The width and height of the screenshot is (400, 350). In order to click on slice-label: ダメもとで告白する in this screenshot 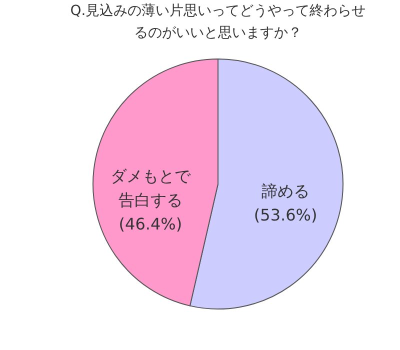, I will do `click(151, 188)`.